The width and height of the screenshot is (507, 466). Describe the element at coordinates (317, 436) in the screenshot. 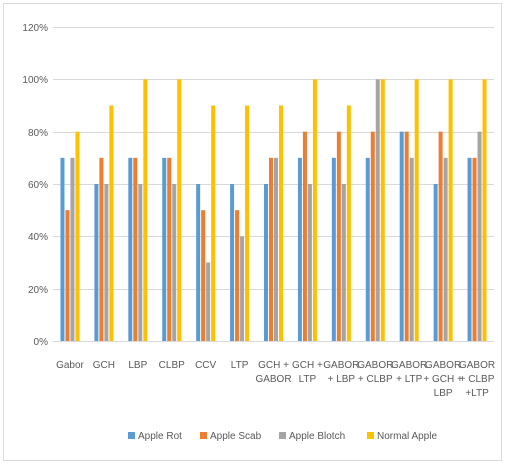

I see `legend-label: Apple Blotch` at that location.